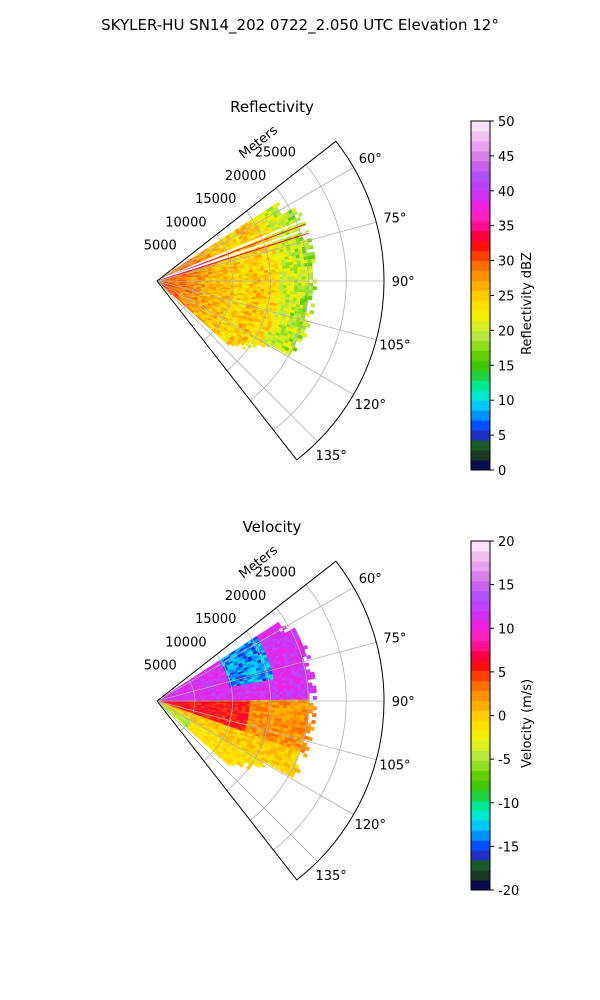  I want to click on colorbar-tick-label: 50, so click(506, 122).